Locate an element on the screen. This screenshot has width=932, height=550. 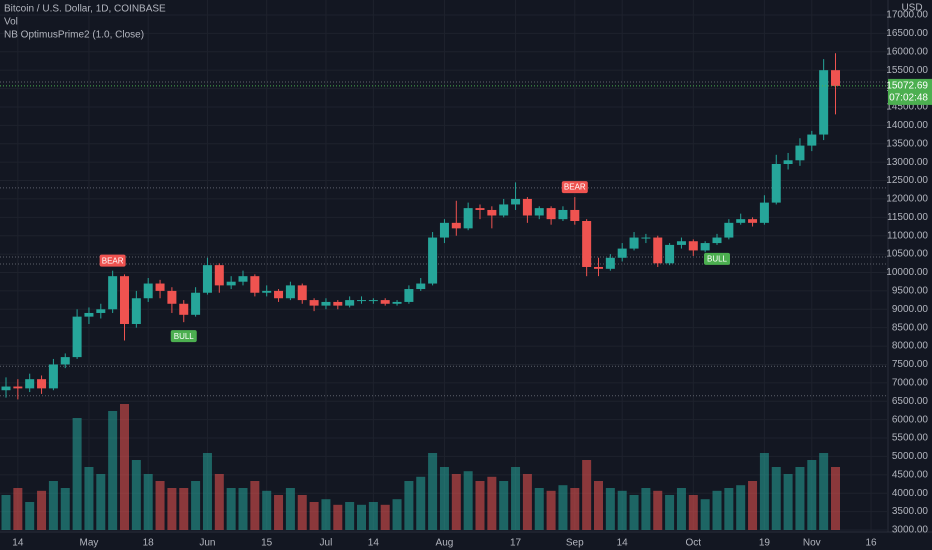
y-tick-label: 10500.00 is located at coordinates (907, 254).